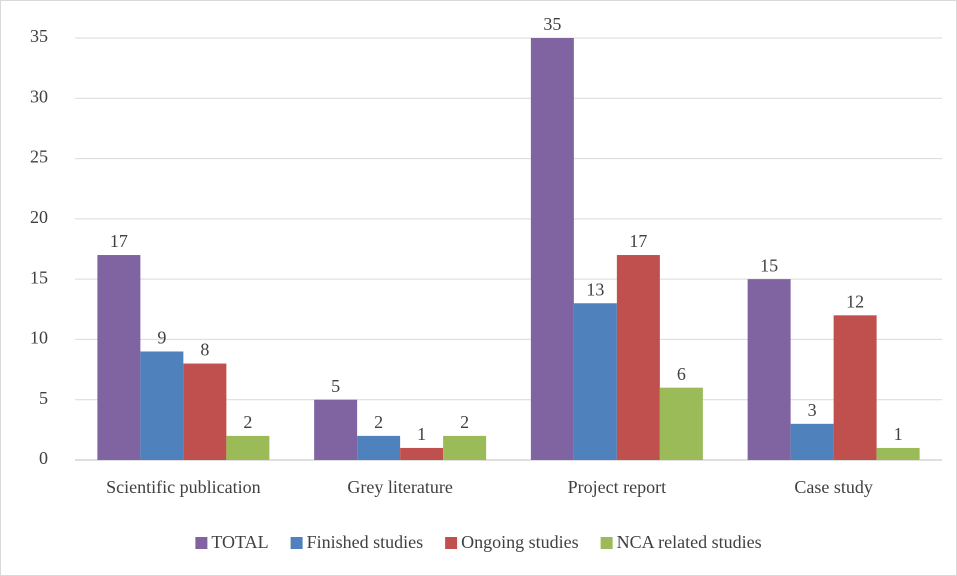 The image size is (957, 576). I want to click on data-label: 12, so click(855, 301).